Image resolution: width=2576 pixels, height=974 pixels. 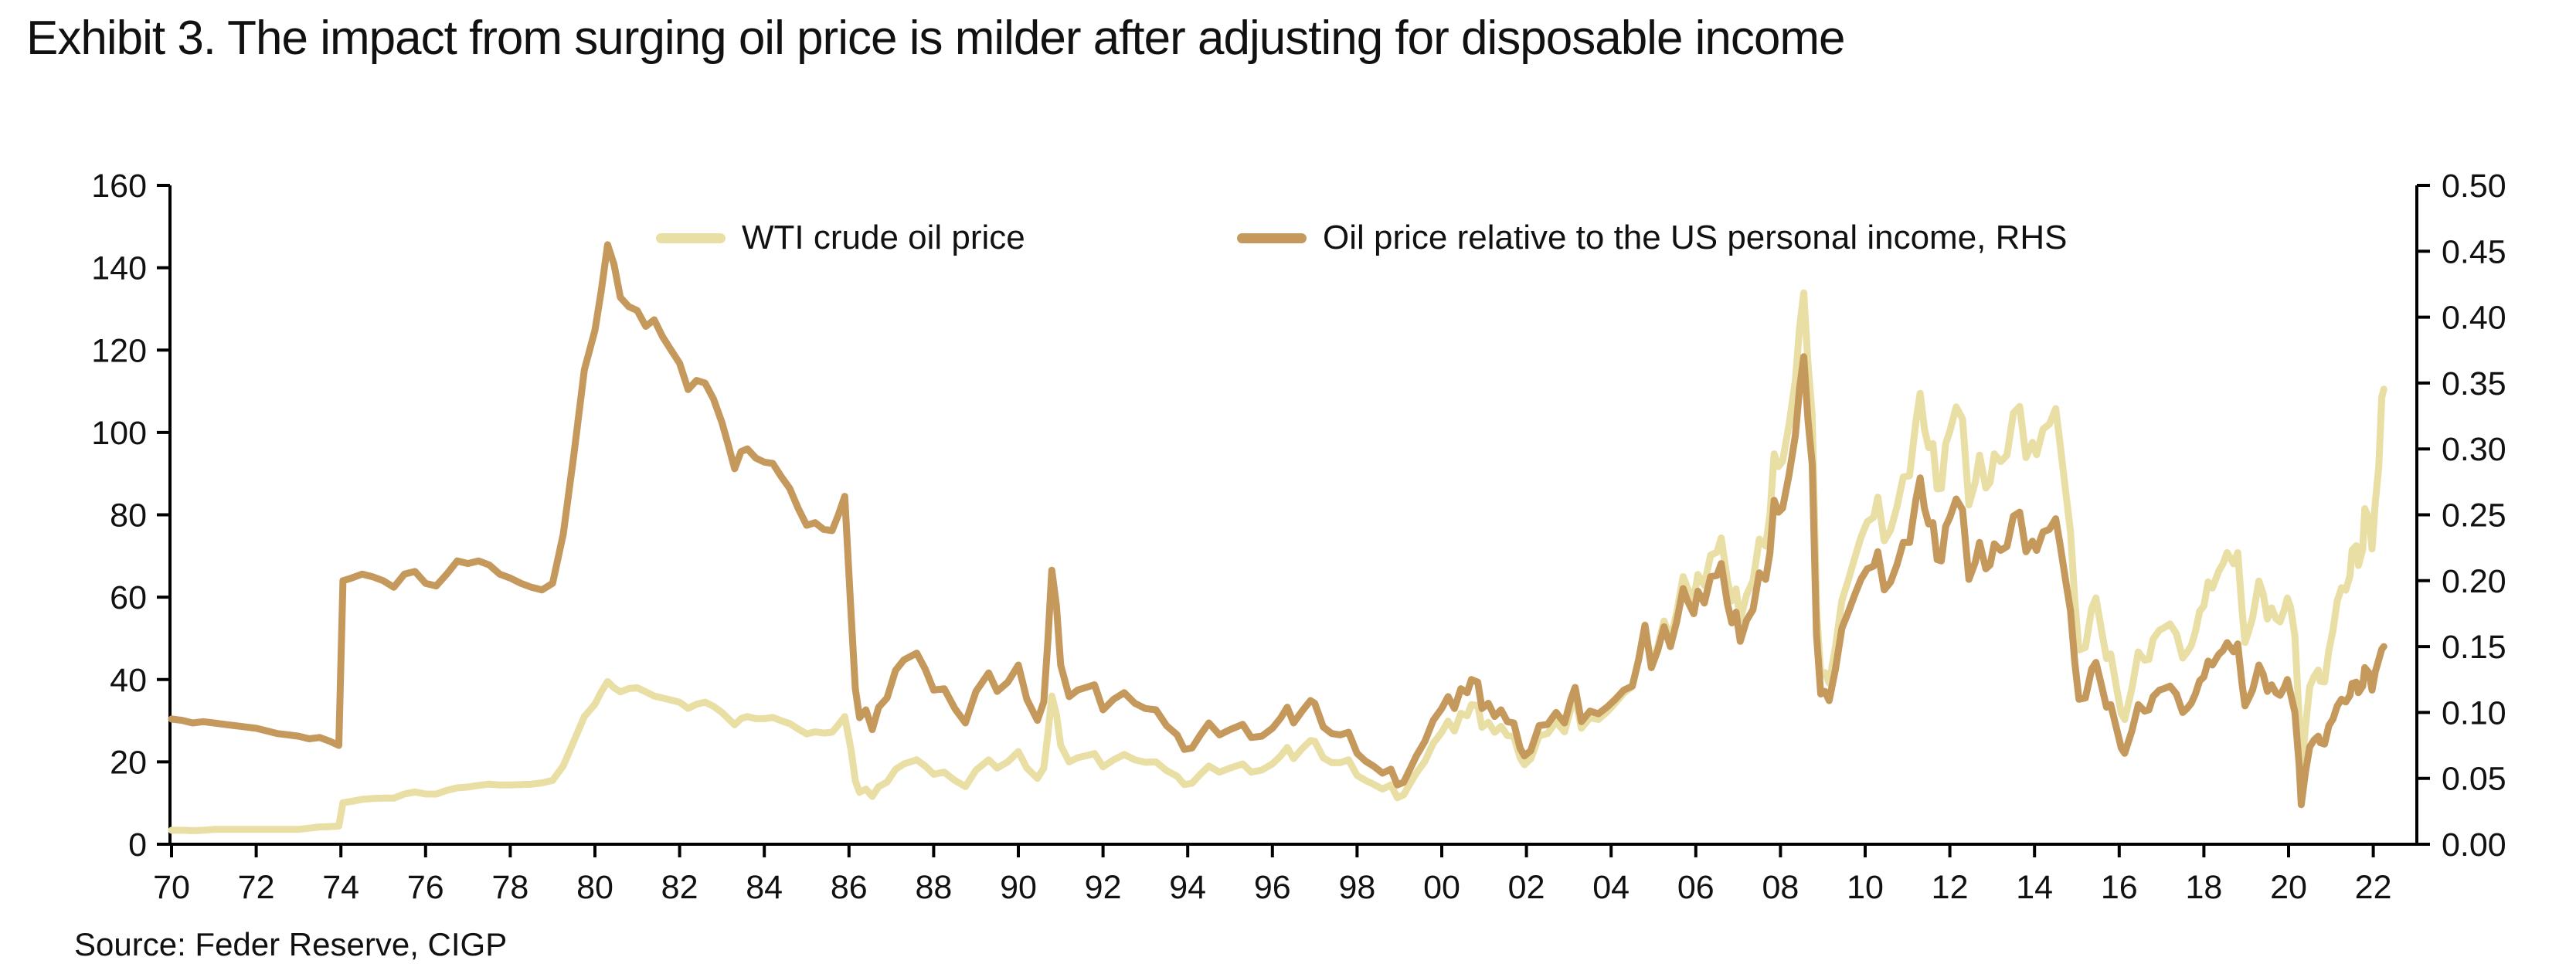 I want to click on right-axis-tick-label: 0.45, so click(x=2474, y=252).